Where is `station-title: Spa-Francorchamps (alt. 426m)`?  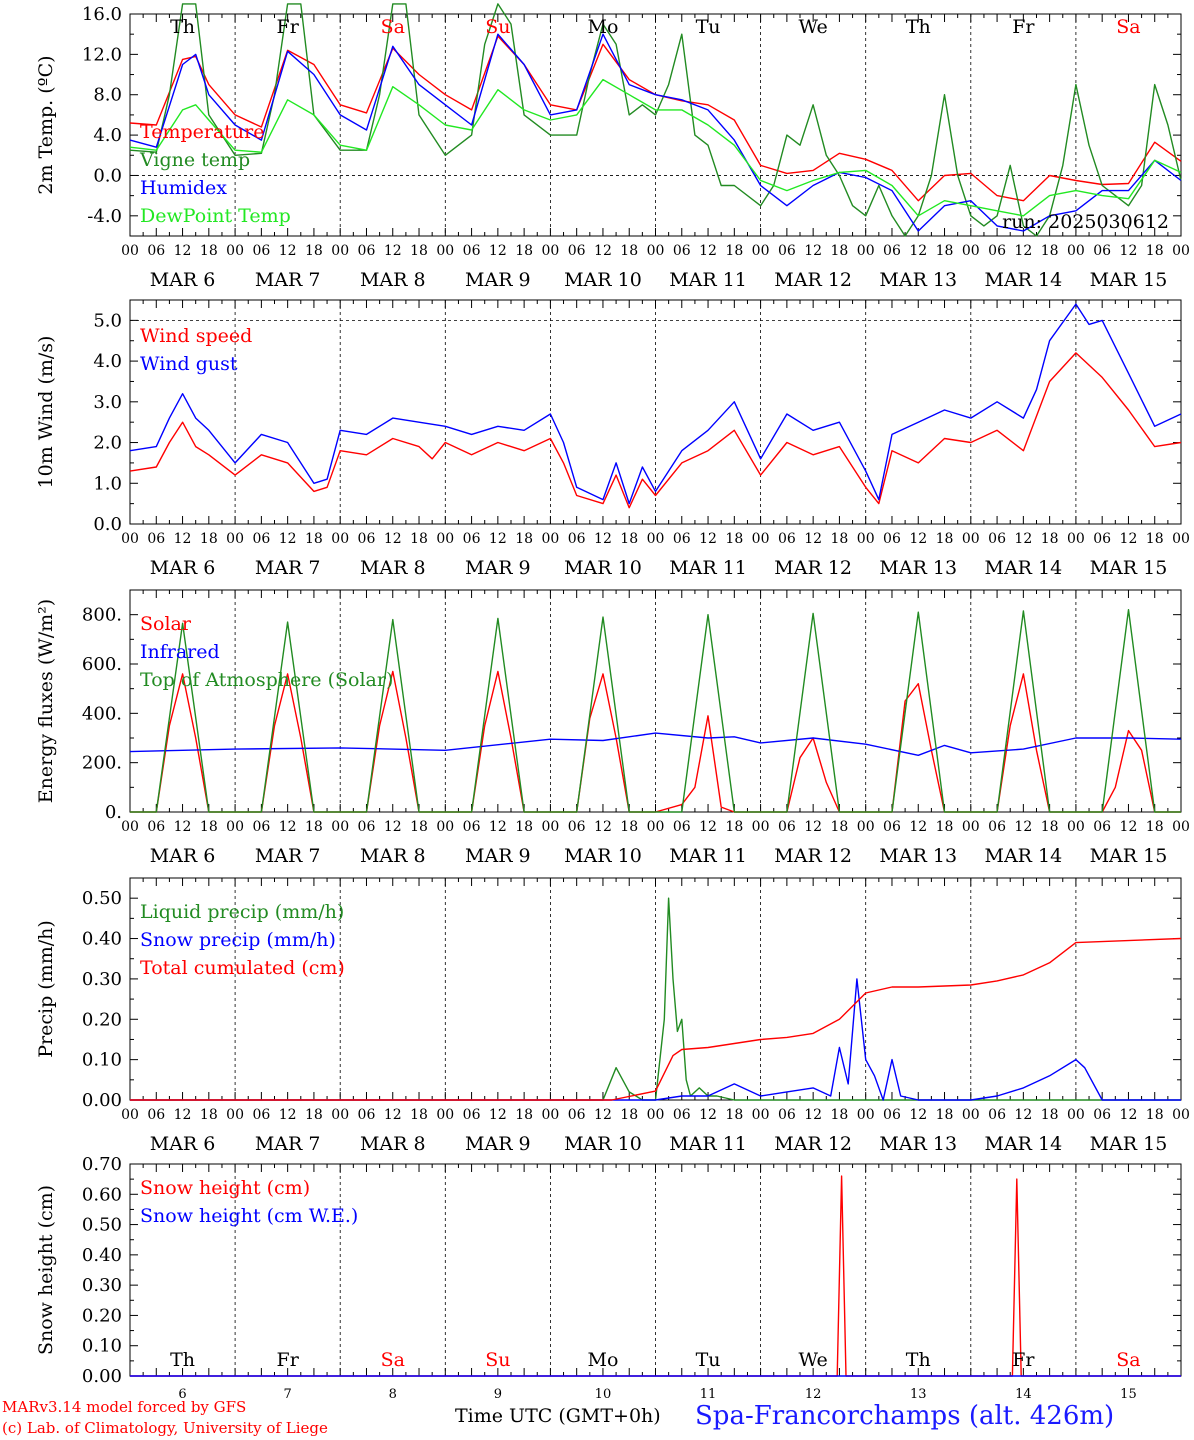 station-title: Spa-Francorchamps (alt. 426m) is located at coordinates (905, 1416).